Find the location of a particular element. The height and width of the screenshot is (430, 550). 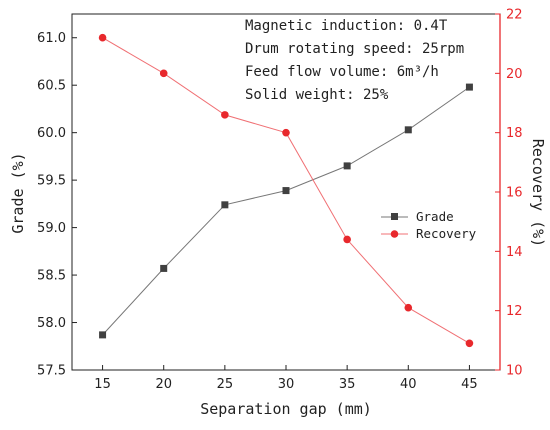

x-tick-label: 20 is located at coordinates (163, 384).